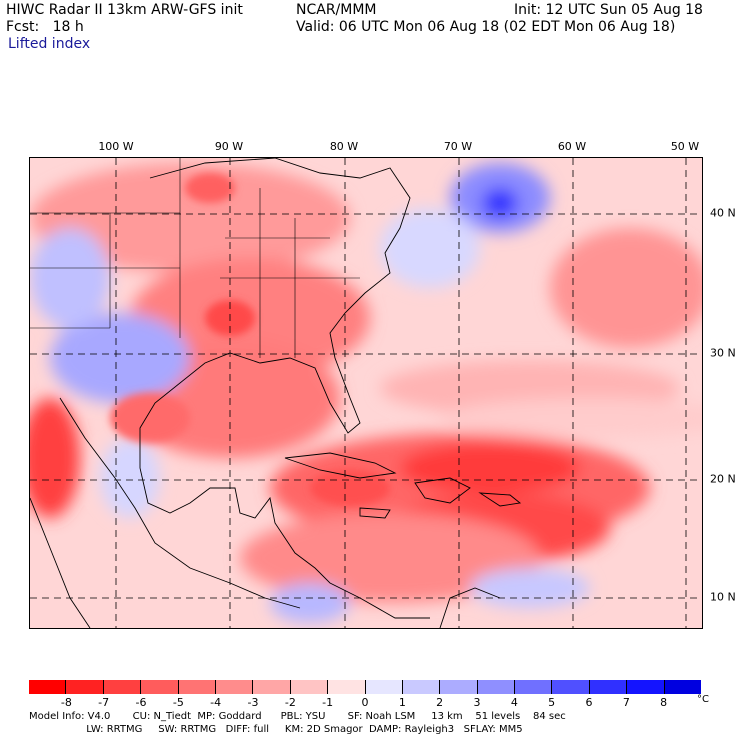 Image resolution: width=740 pixels, height=740 pixels. What do you see at coordinates (589, 702) in the screenshot?
I see `colorbar-tick-label: 6` at bounding box center [589, 702].